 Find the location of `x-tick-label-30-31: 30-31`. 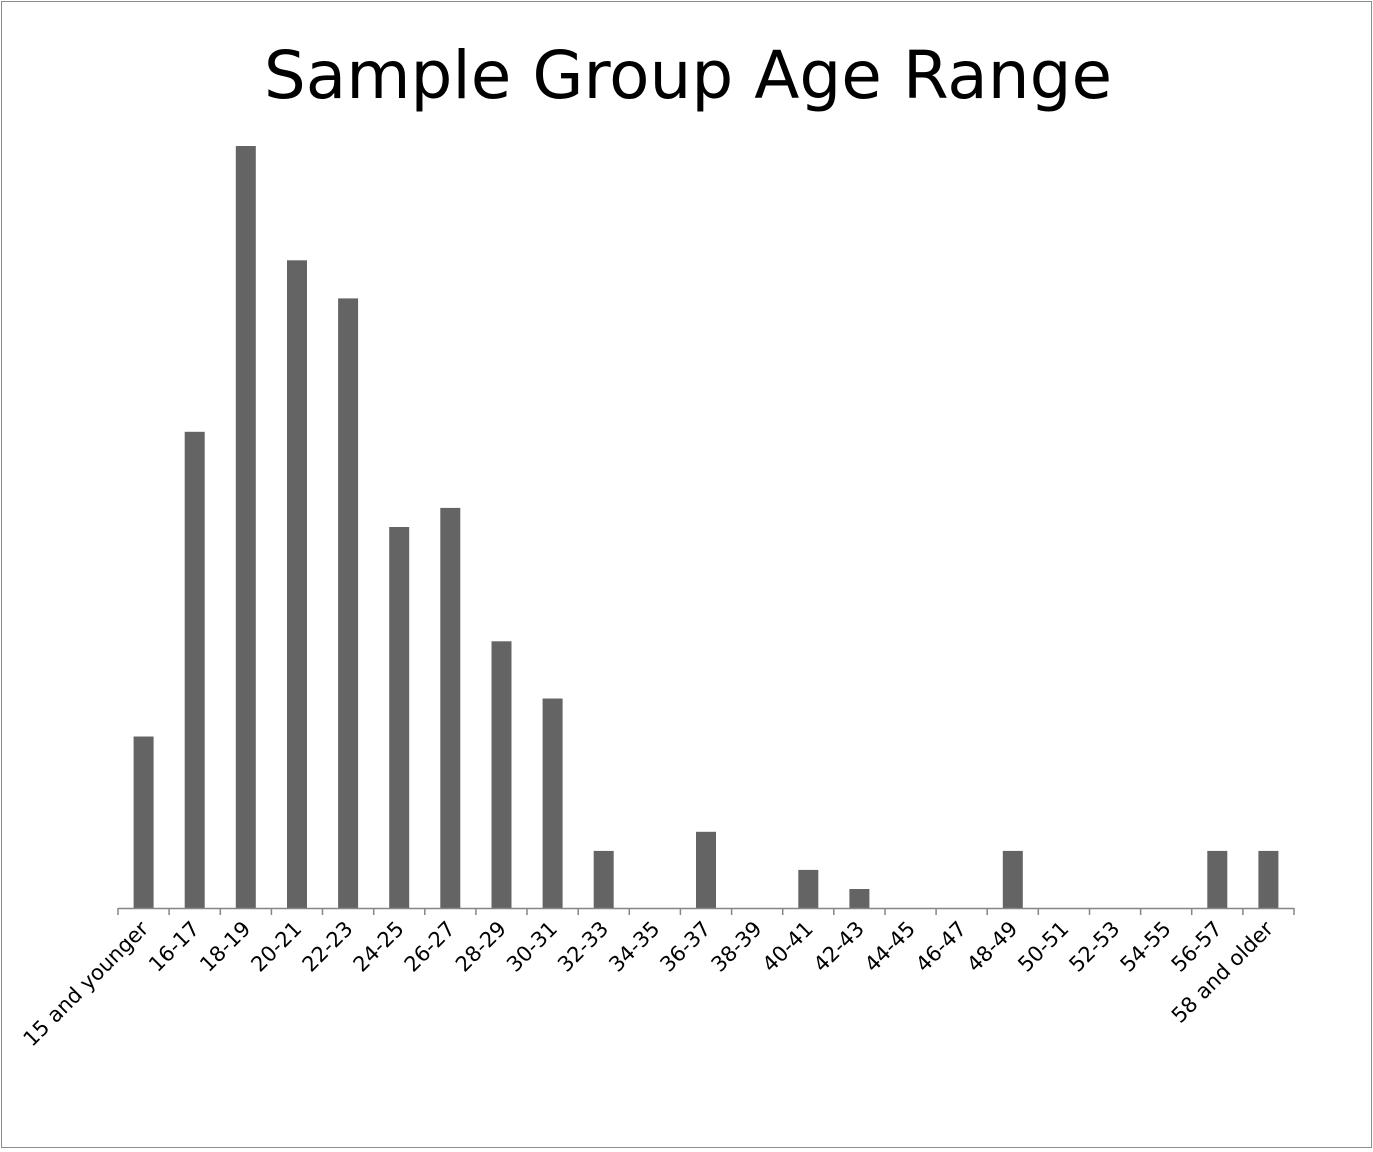

x-tick-label-30-31: 30-31 is located at coordinates (532, 947).